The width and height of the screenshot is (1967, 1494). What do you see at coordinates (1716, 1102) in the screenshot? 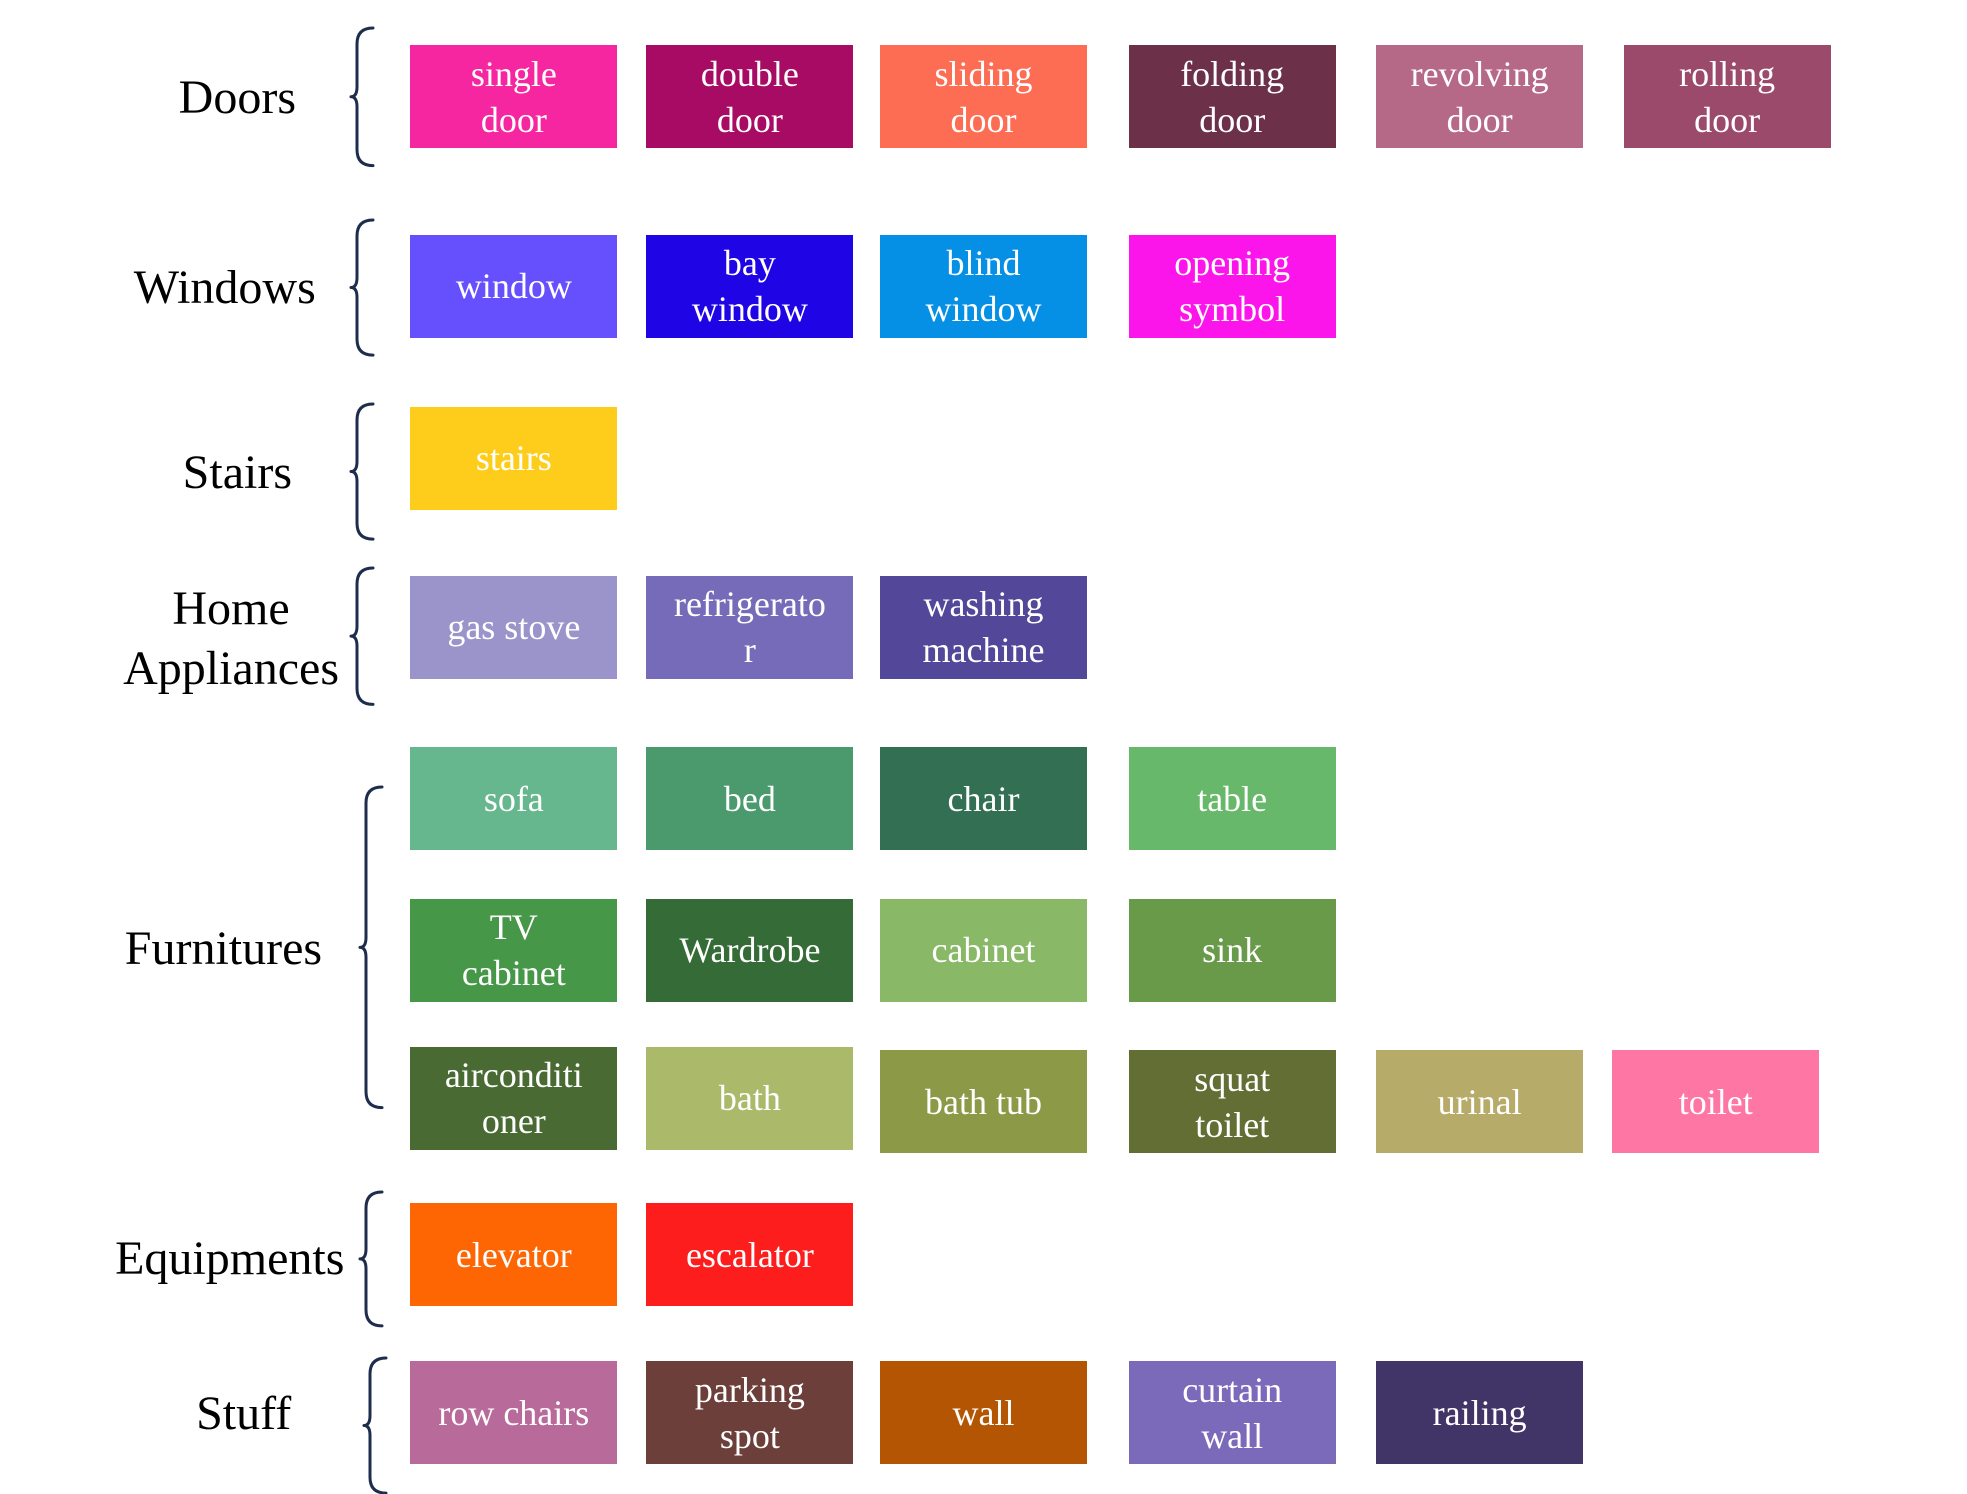
I see `legend-swatch: toilet` at bounding box center [1716, 1102].